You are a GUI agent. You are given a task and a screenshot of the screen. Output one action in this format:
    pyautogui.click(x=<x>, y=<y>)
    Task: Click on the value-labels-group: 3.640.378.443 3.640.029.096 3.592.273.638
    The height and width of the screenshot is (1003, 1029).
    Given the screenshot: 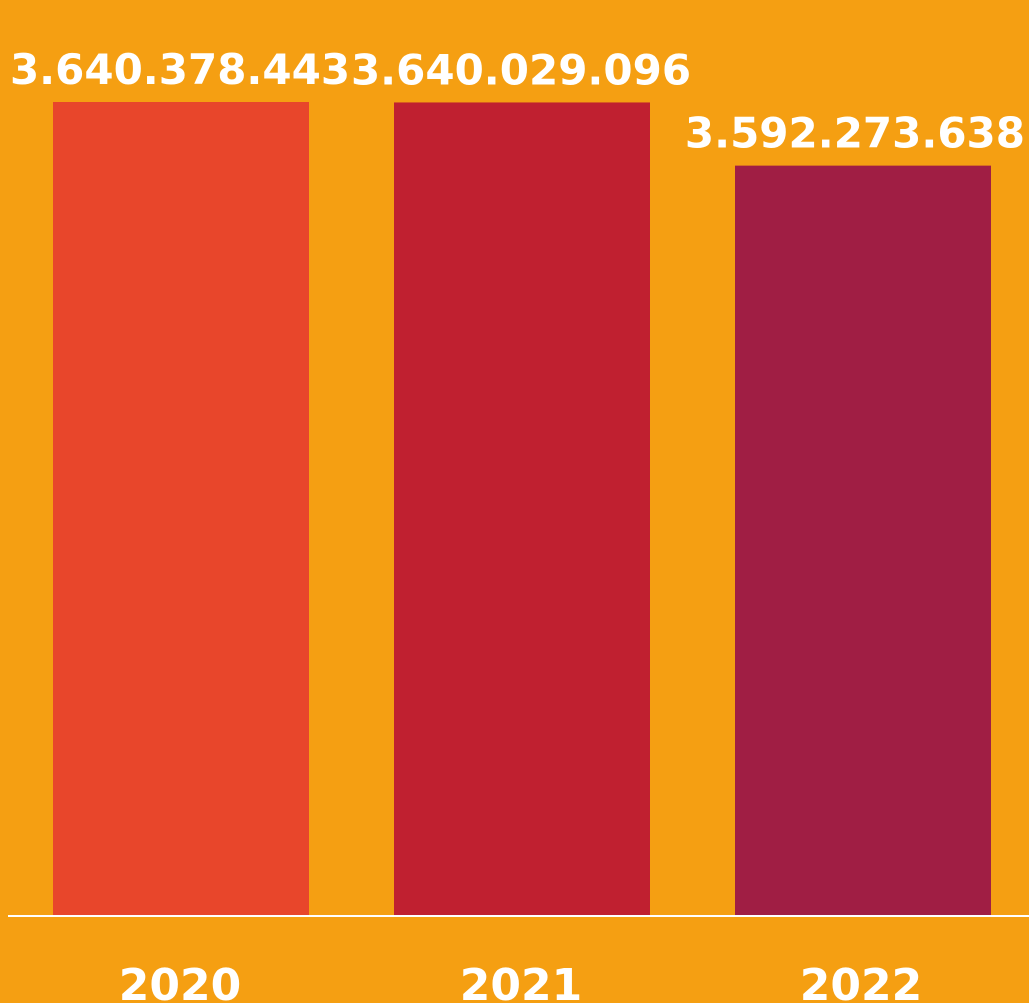 What is the action you would take?
    pyautogui.click(x=517, y=101)
    